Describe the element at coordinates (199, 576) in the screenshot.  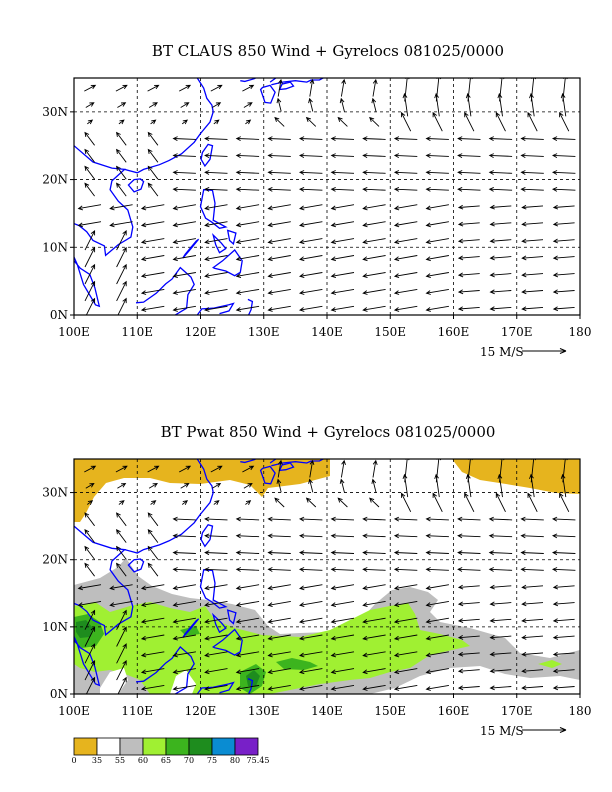
I see `panel-2-coastlines` at that location.